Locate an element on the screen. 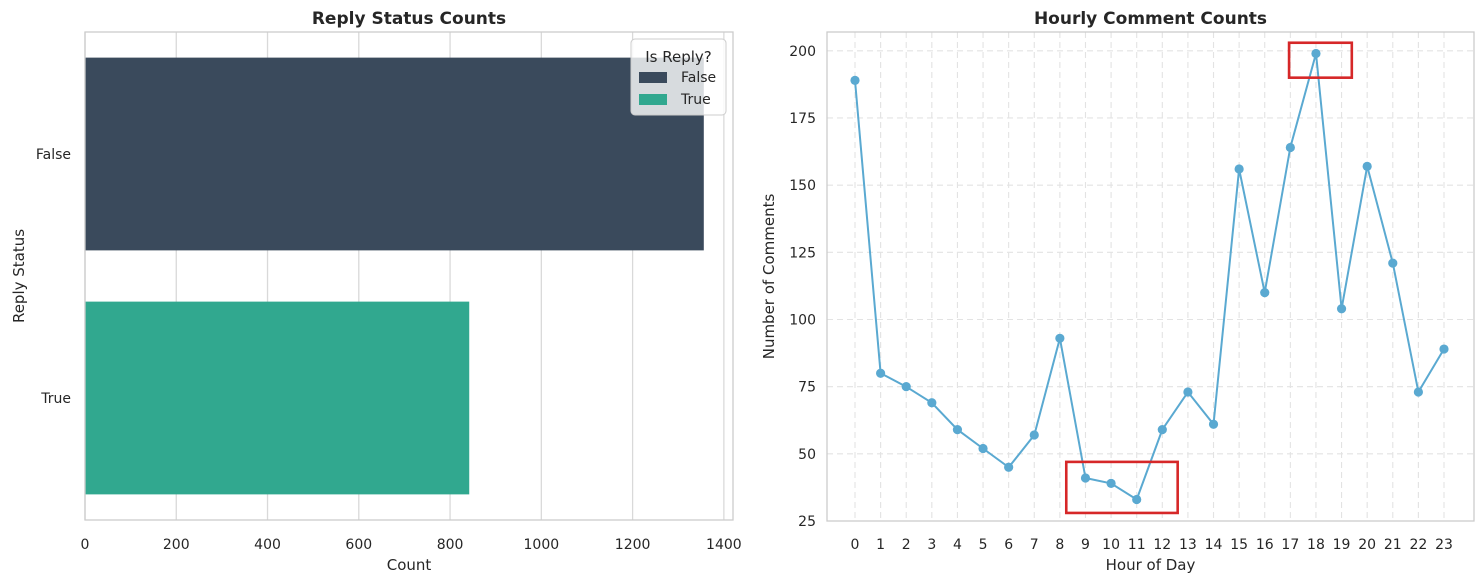  line-x-tick-label: 15 is located at coordinates (1239, 545).